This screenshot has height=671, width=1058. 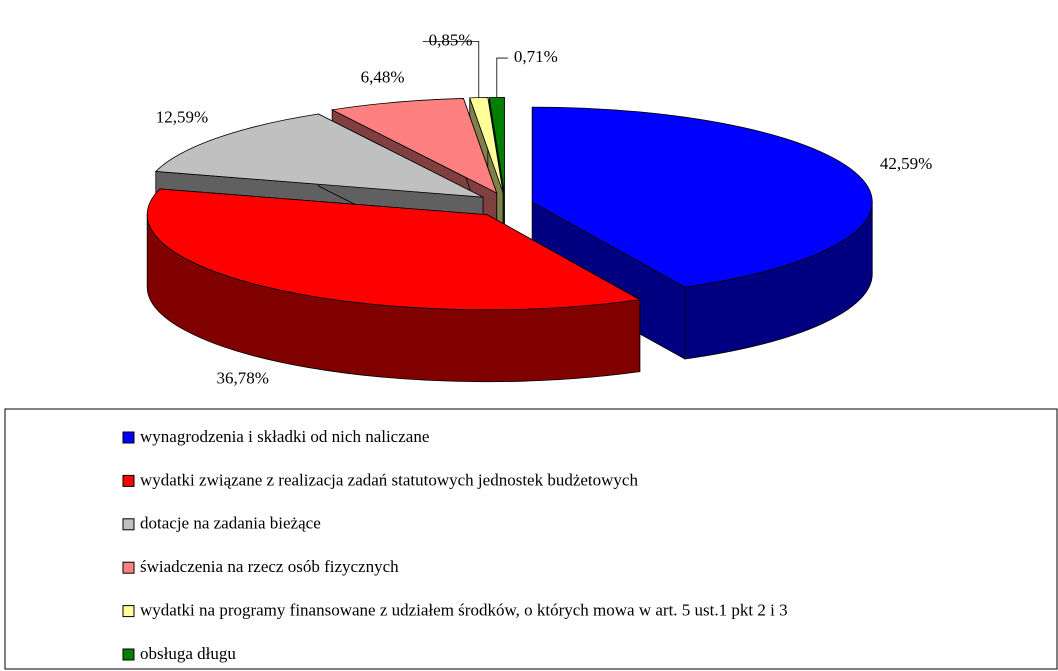 I want to click on data-label: 36,78%, so click(x=242, y=377).